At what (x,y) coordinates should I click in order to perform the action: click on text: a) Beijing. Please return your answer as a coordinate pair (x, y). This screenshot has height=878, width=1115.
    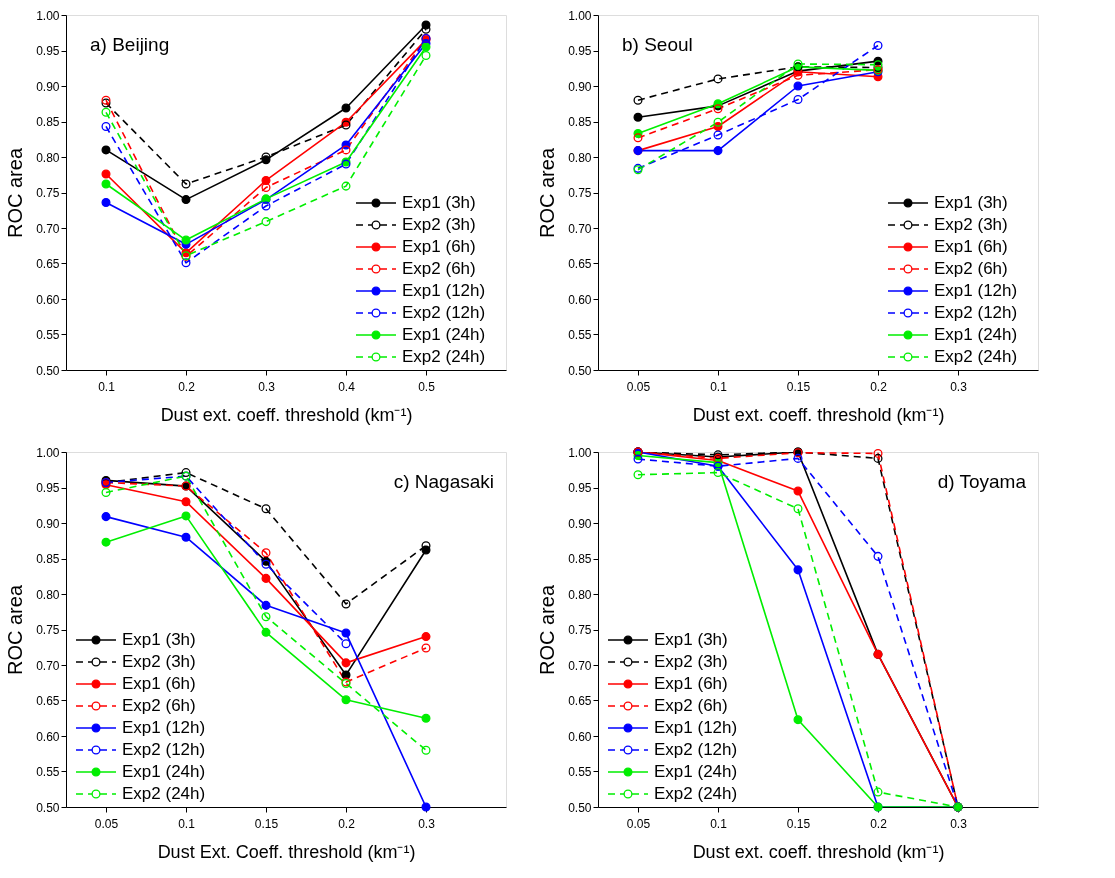
    Looking at the image, I should click on (130, 44).